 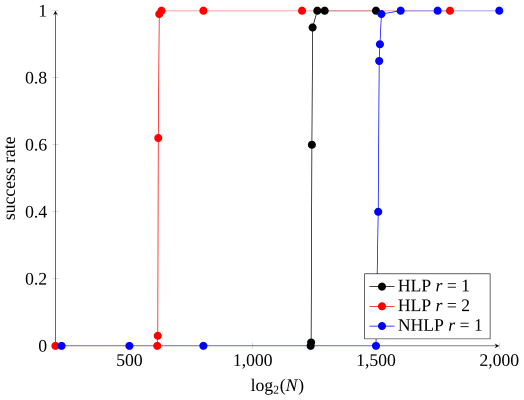 I want to click on y-axis-title: success rate, so click(x=9, y=178).